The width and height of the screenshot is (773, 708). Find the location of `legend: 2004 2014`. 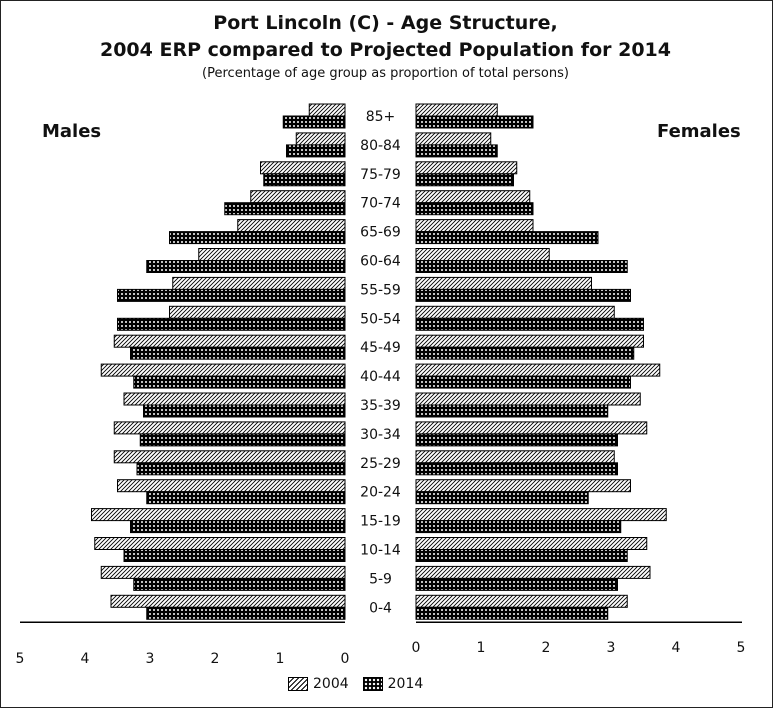

legend: 2004 2014 is located at coordinates (362, 684).